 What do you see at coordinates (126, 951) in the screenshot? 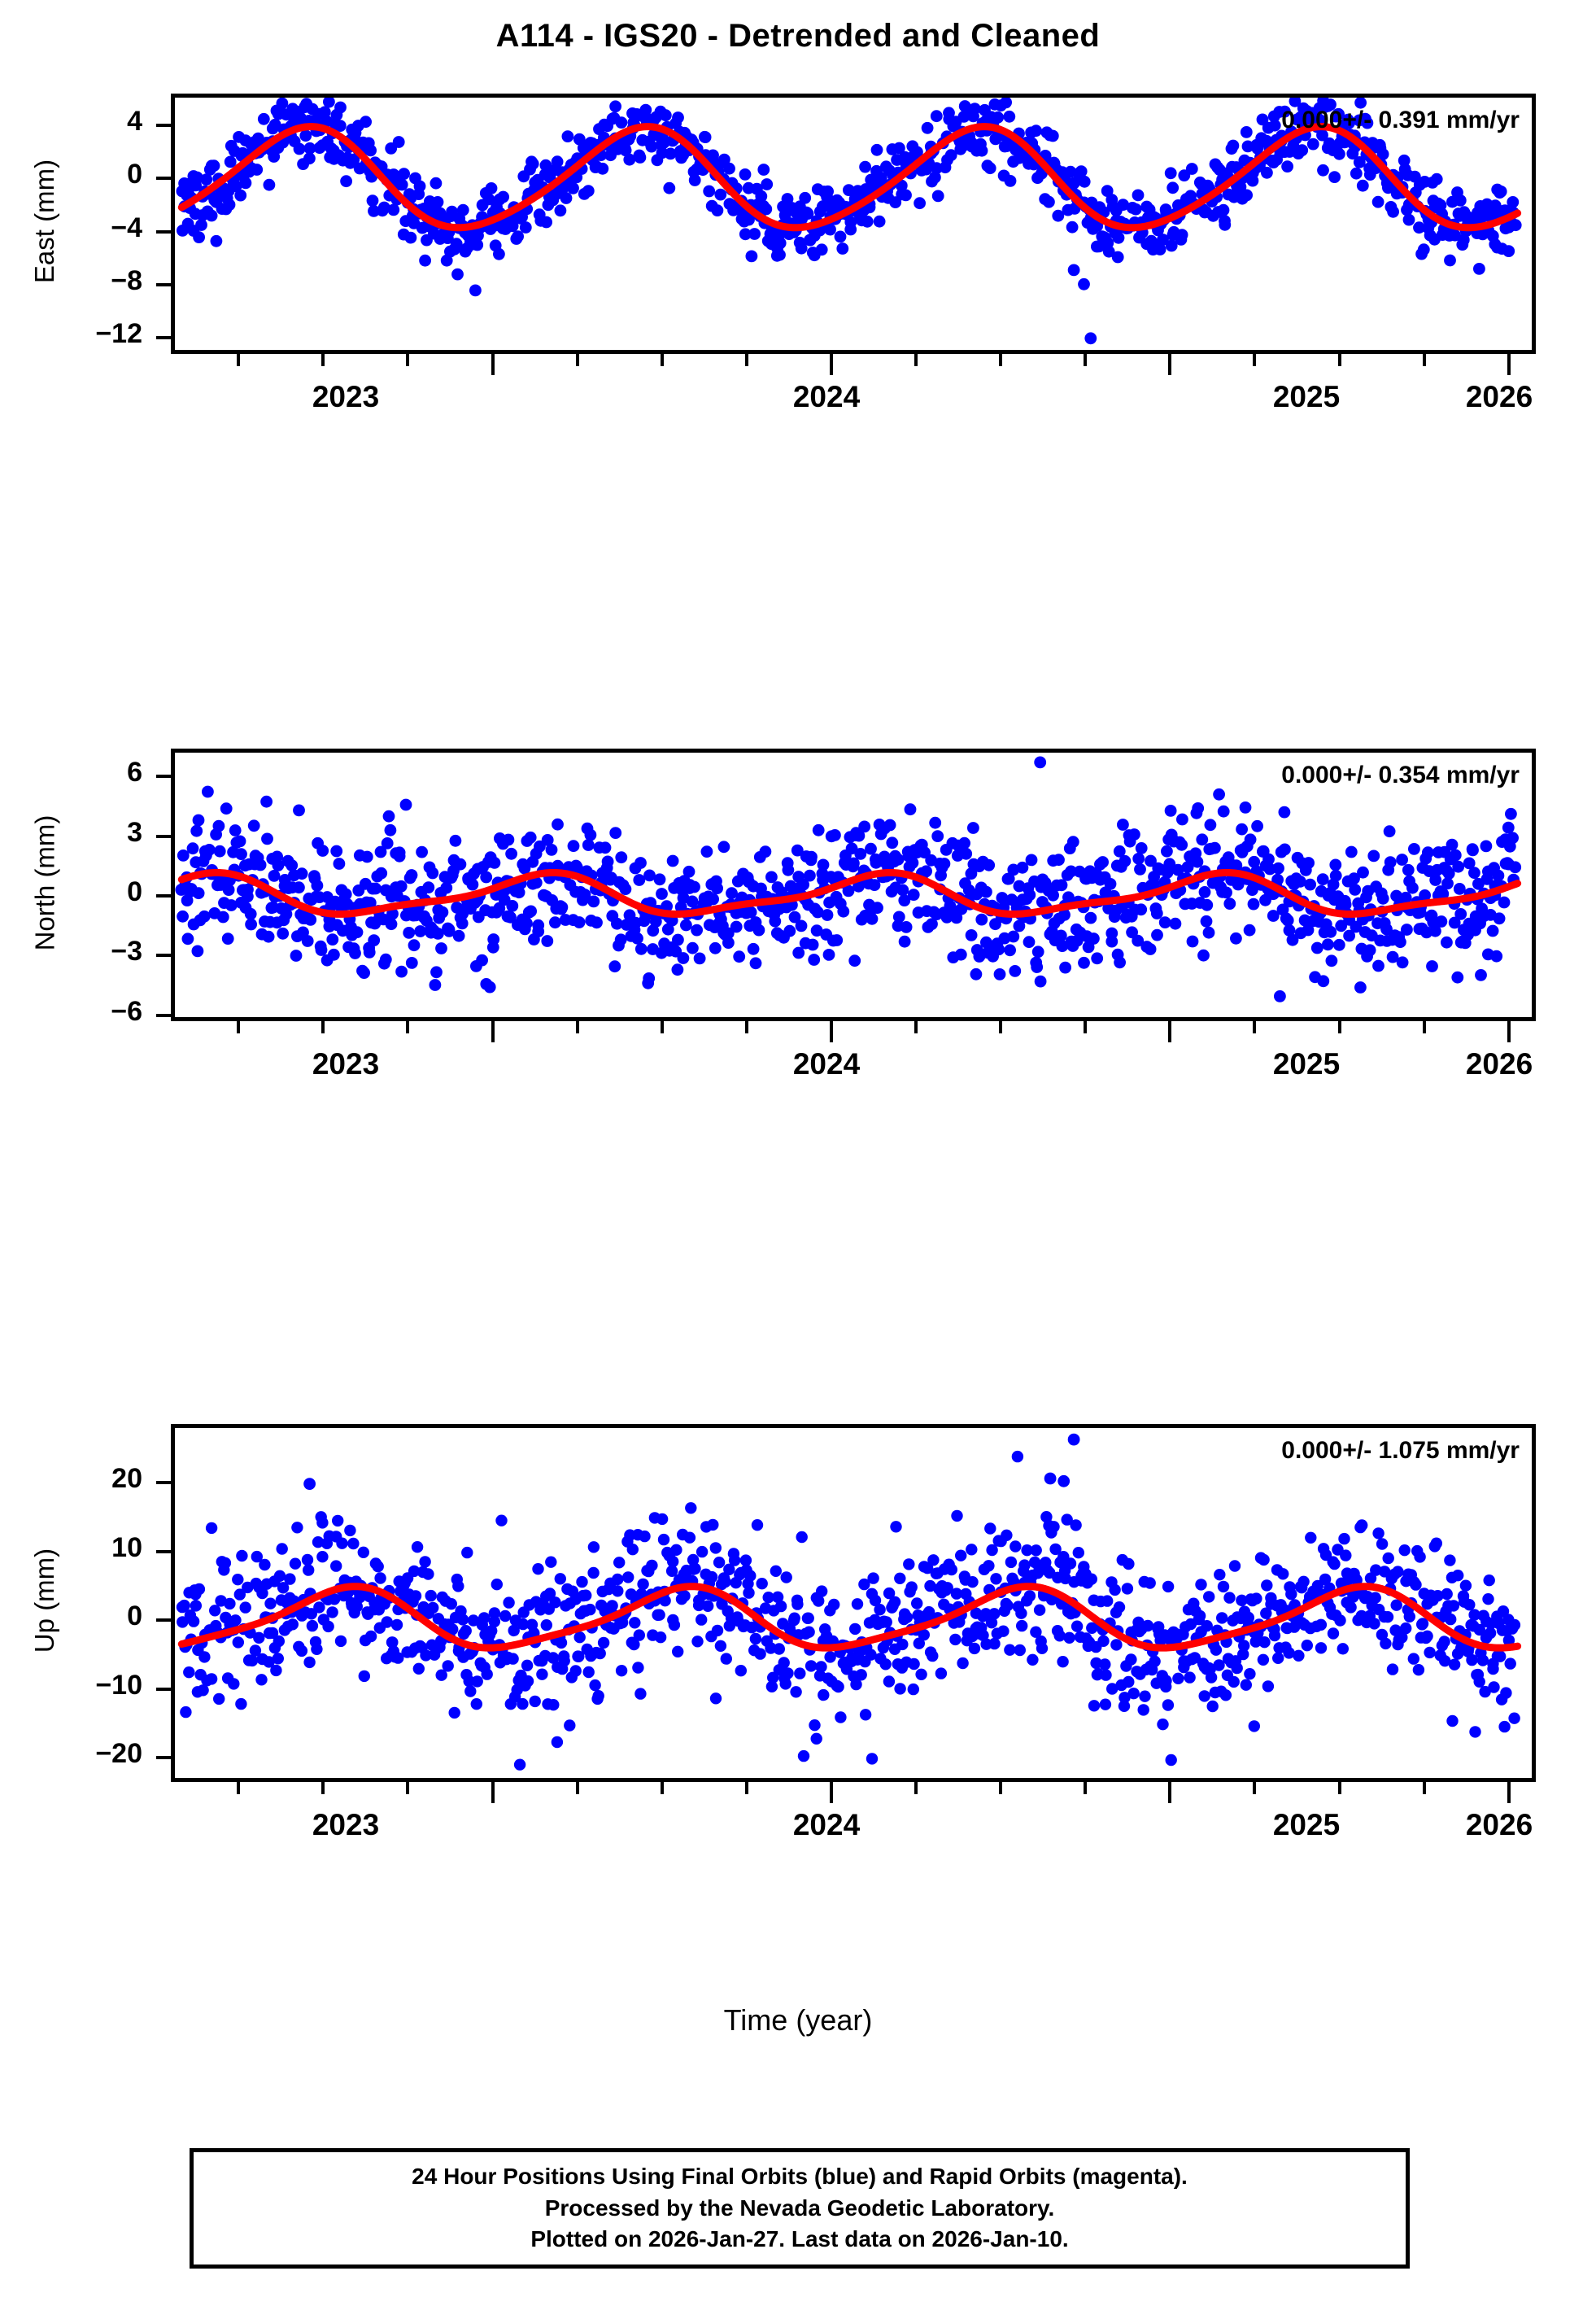
I see `y-tick-label-north: −3` at bounding box center [126, 951].